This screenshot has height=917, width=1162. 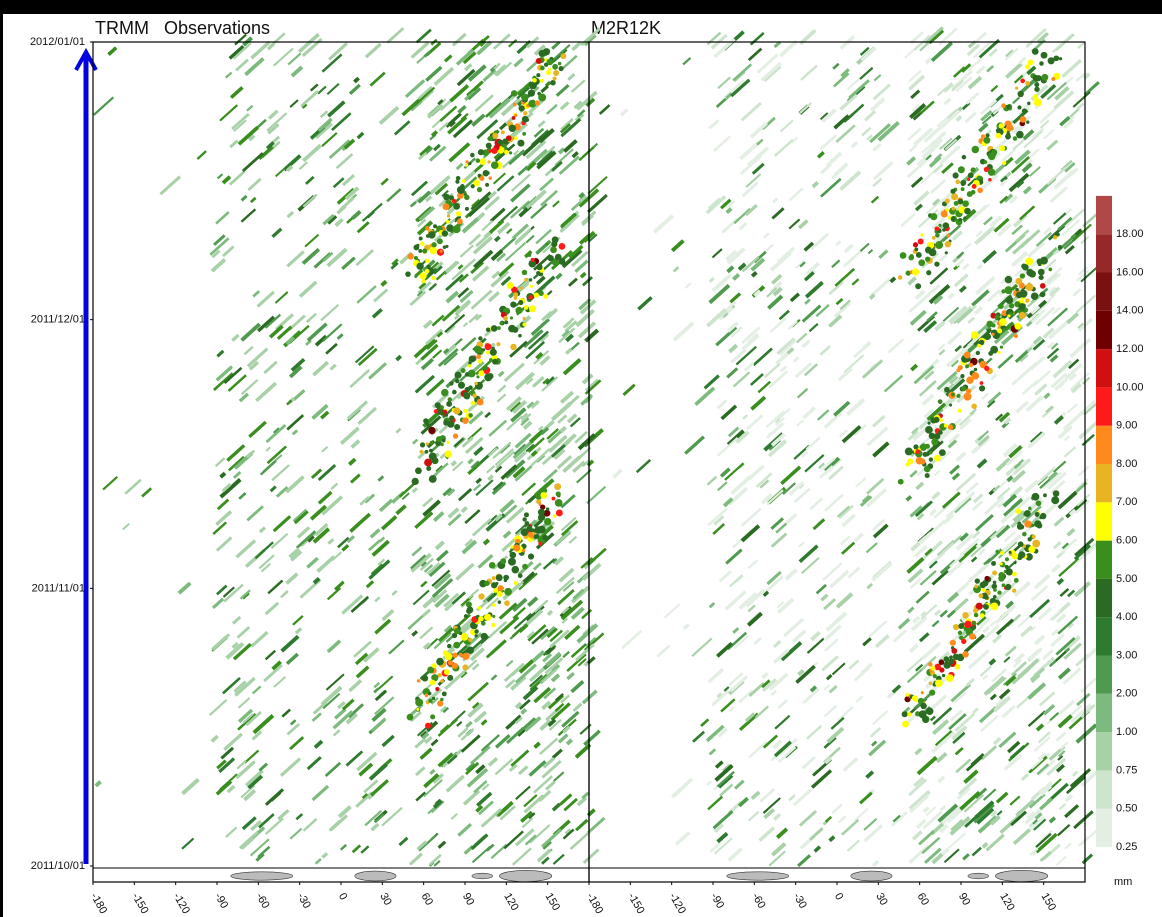 I want to click on colorbar-label: 0.50, so click(x=1126, y=809).